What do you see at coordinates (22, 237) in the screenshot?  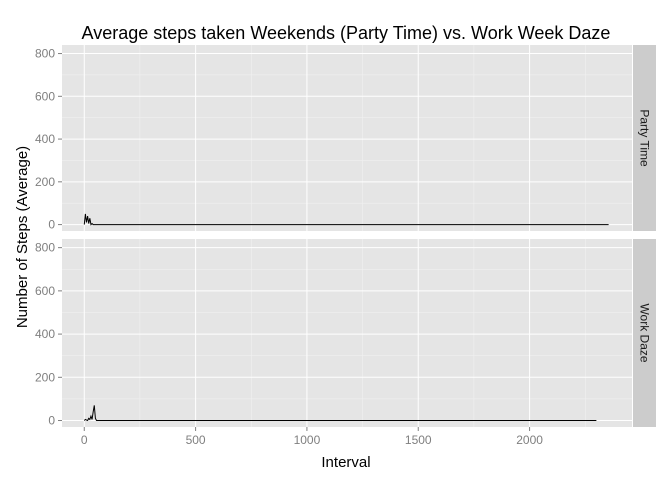 I see `y-axis-label: Number of Steps (Average)` at bounding box center [22, 237].